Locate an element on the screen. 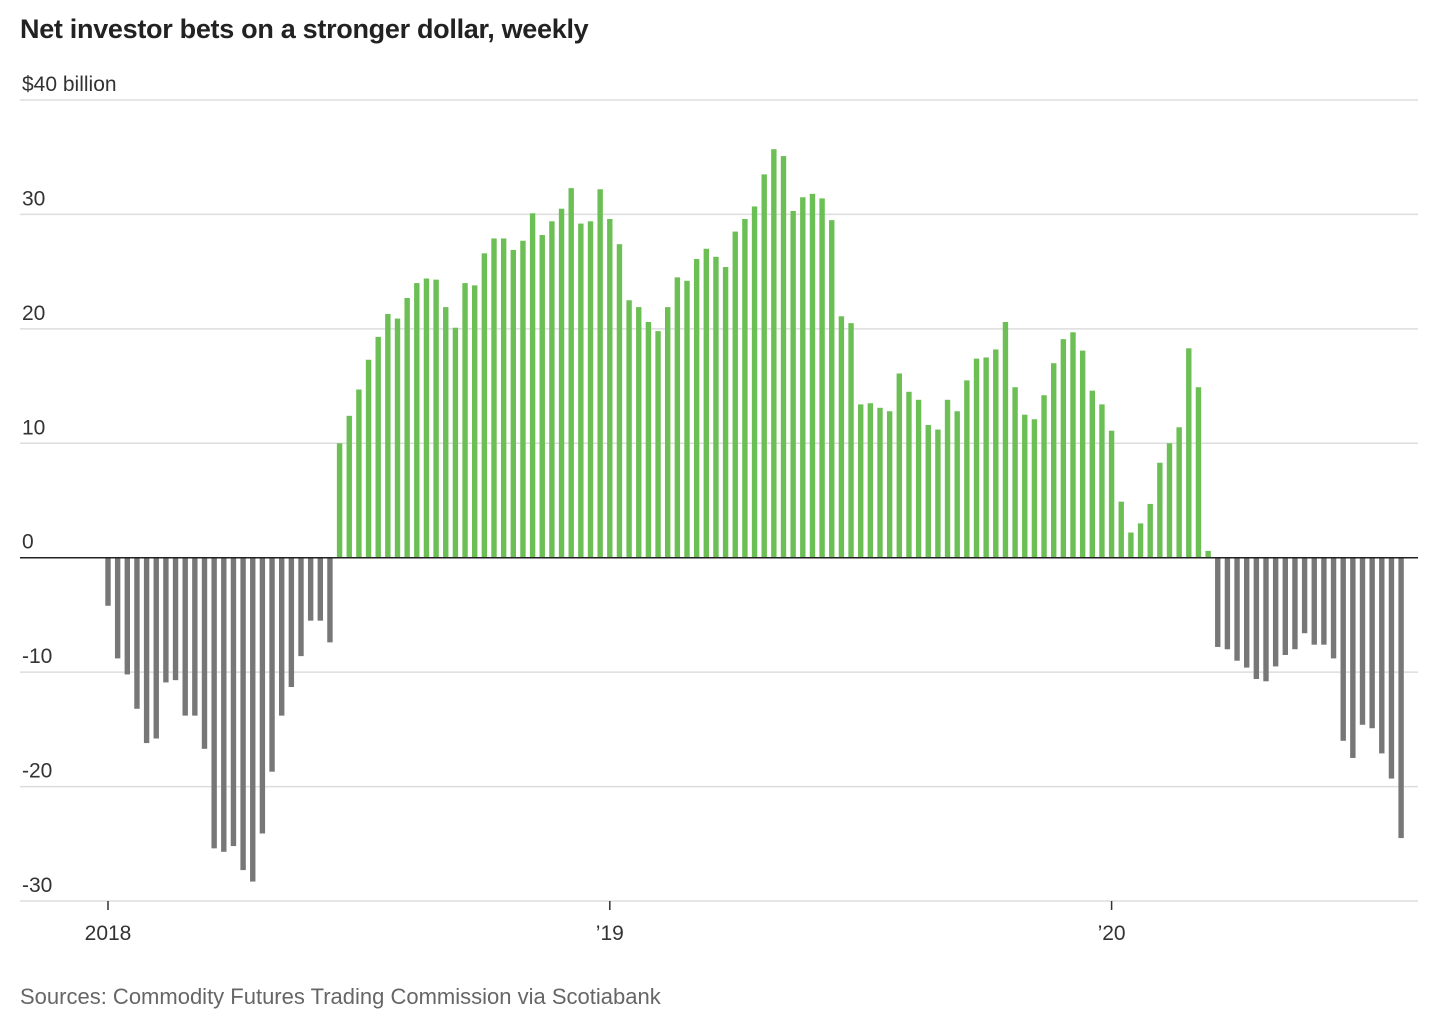 The image size is (1434, 1016). y-tick-label: $40 billion is located at coordinates (69, 84).